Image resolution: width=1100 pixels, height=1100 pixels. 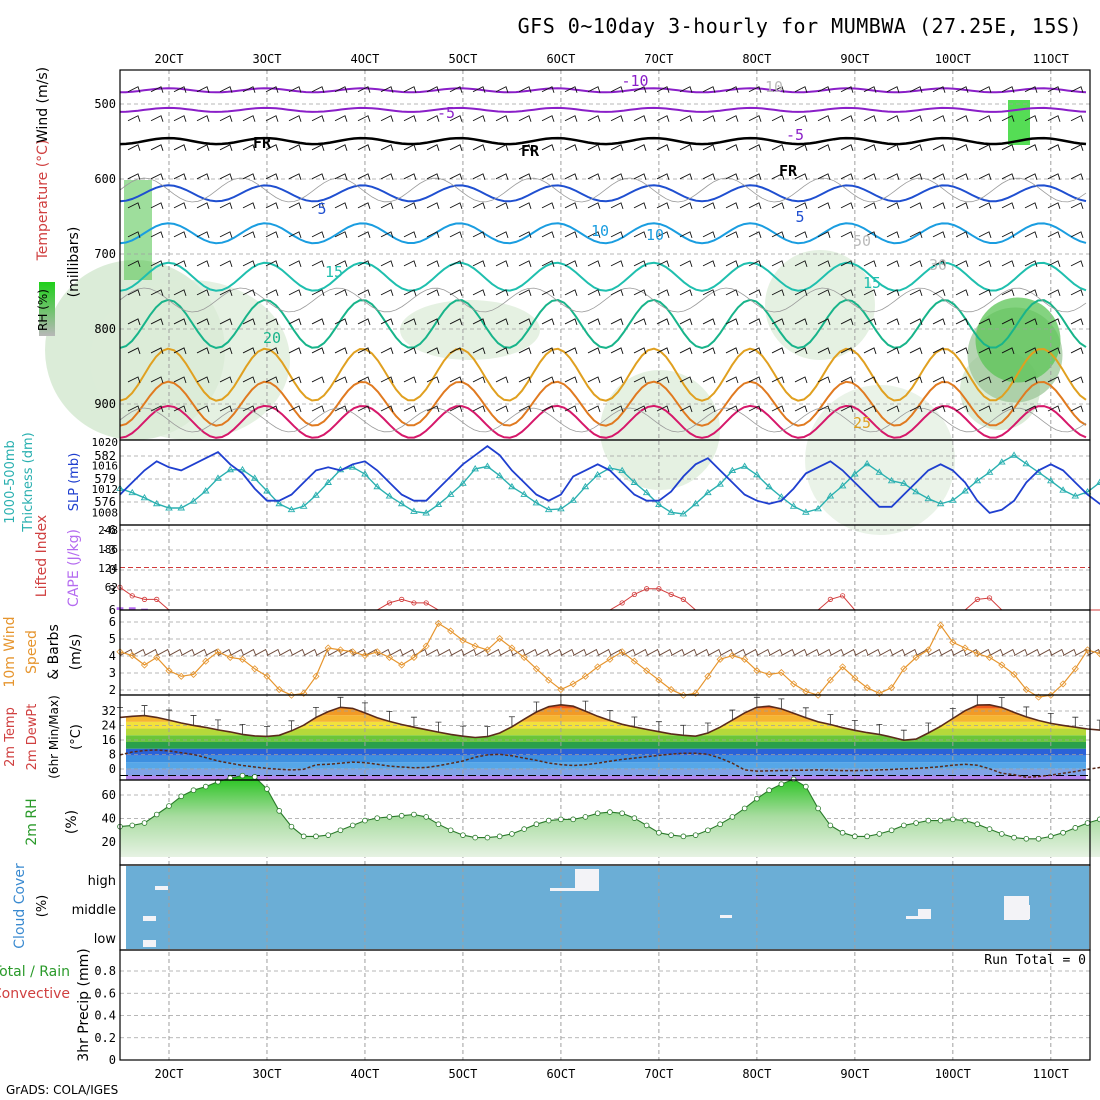 What do you see at coordinates (953, 59) in the screenshot?
I see `date-label-top: 10OCT` at bounding box center [953, 59].